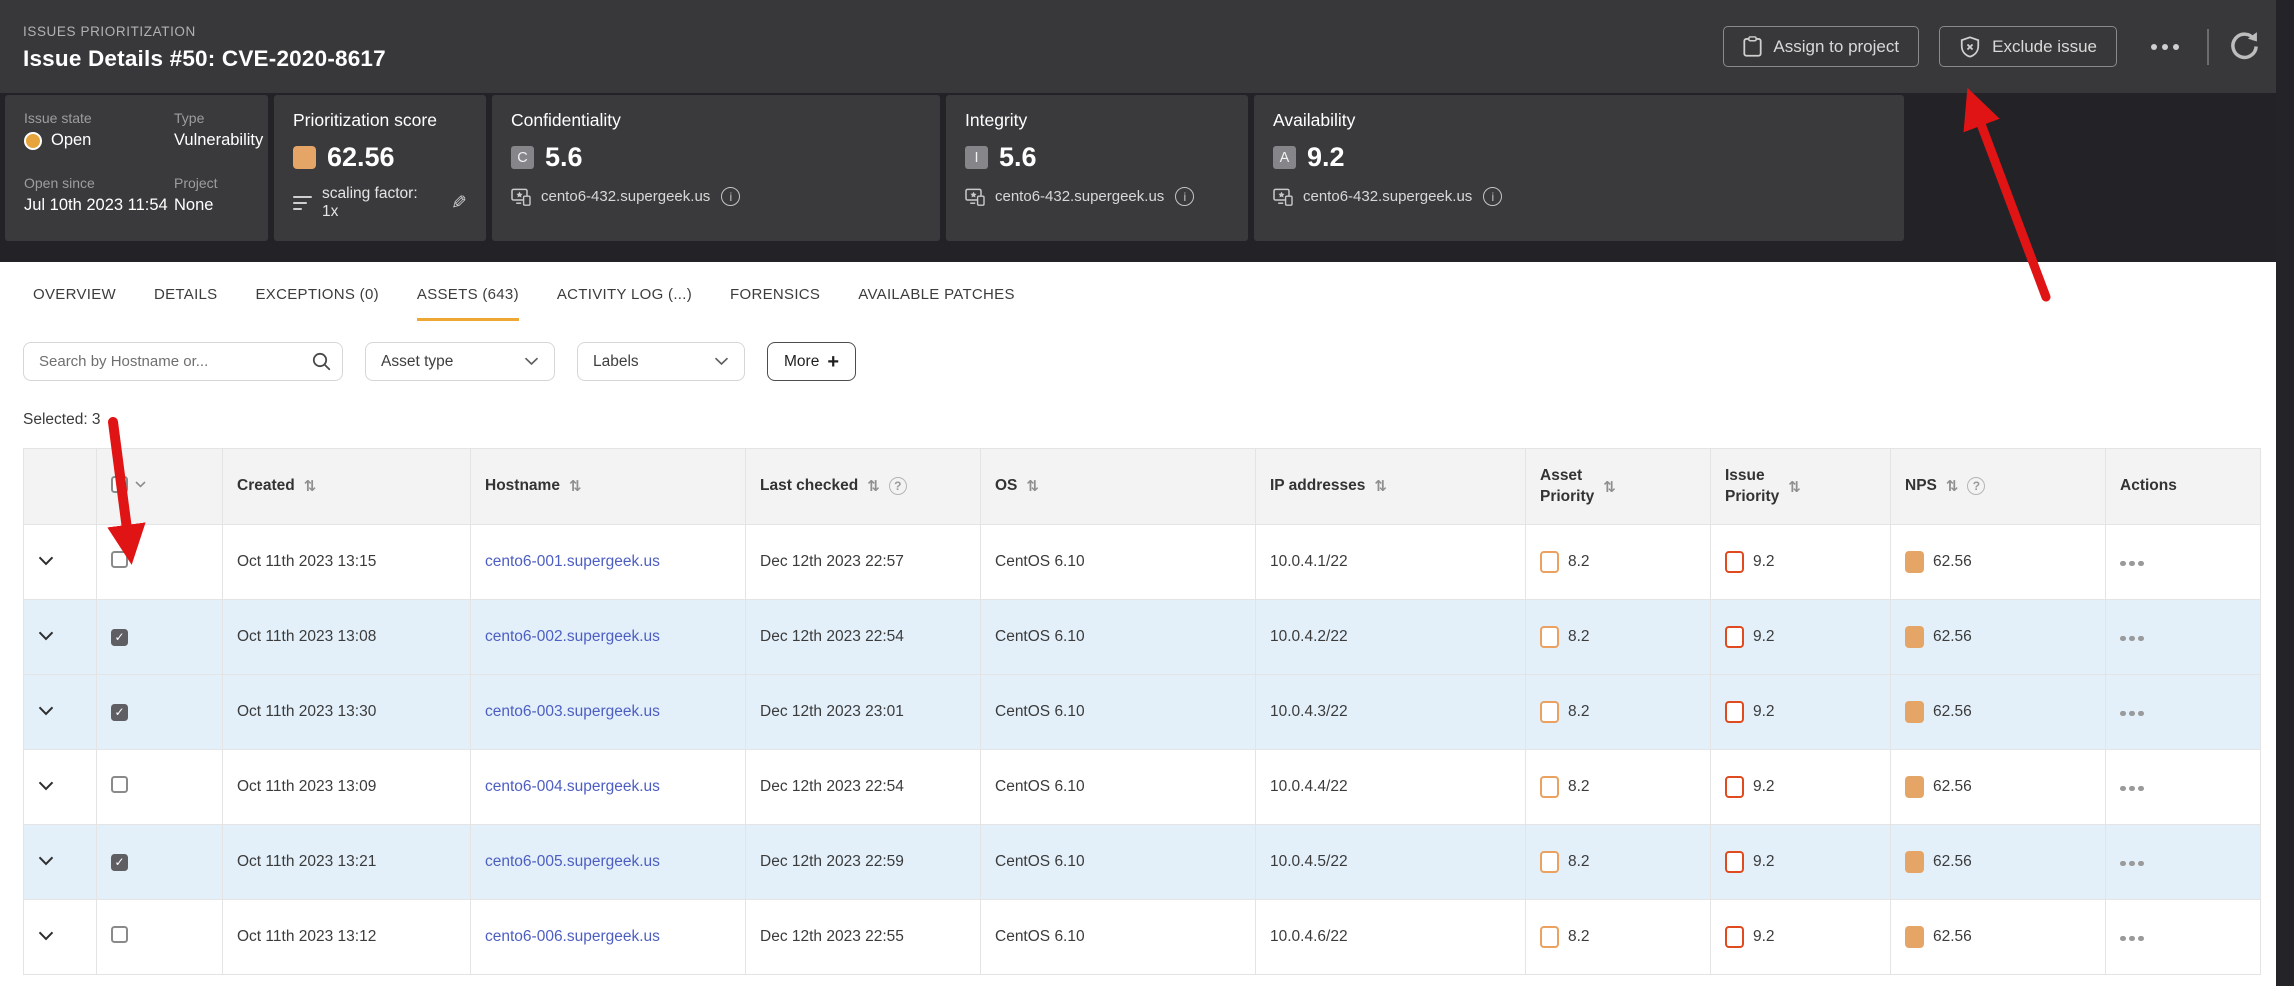 The image size is (2294, 986). What do you see at coordinates (1118, 862) in the screenshot?
I see `cell-os: CentOS 6.10` at bounding box center [1118, 862].